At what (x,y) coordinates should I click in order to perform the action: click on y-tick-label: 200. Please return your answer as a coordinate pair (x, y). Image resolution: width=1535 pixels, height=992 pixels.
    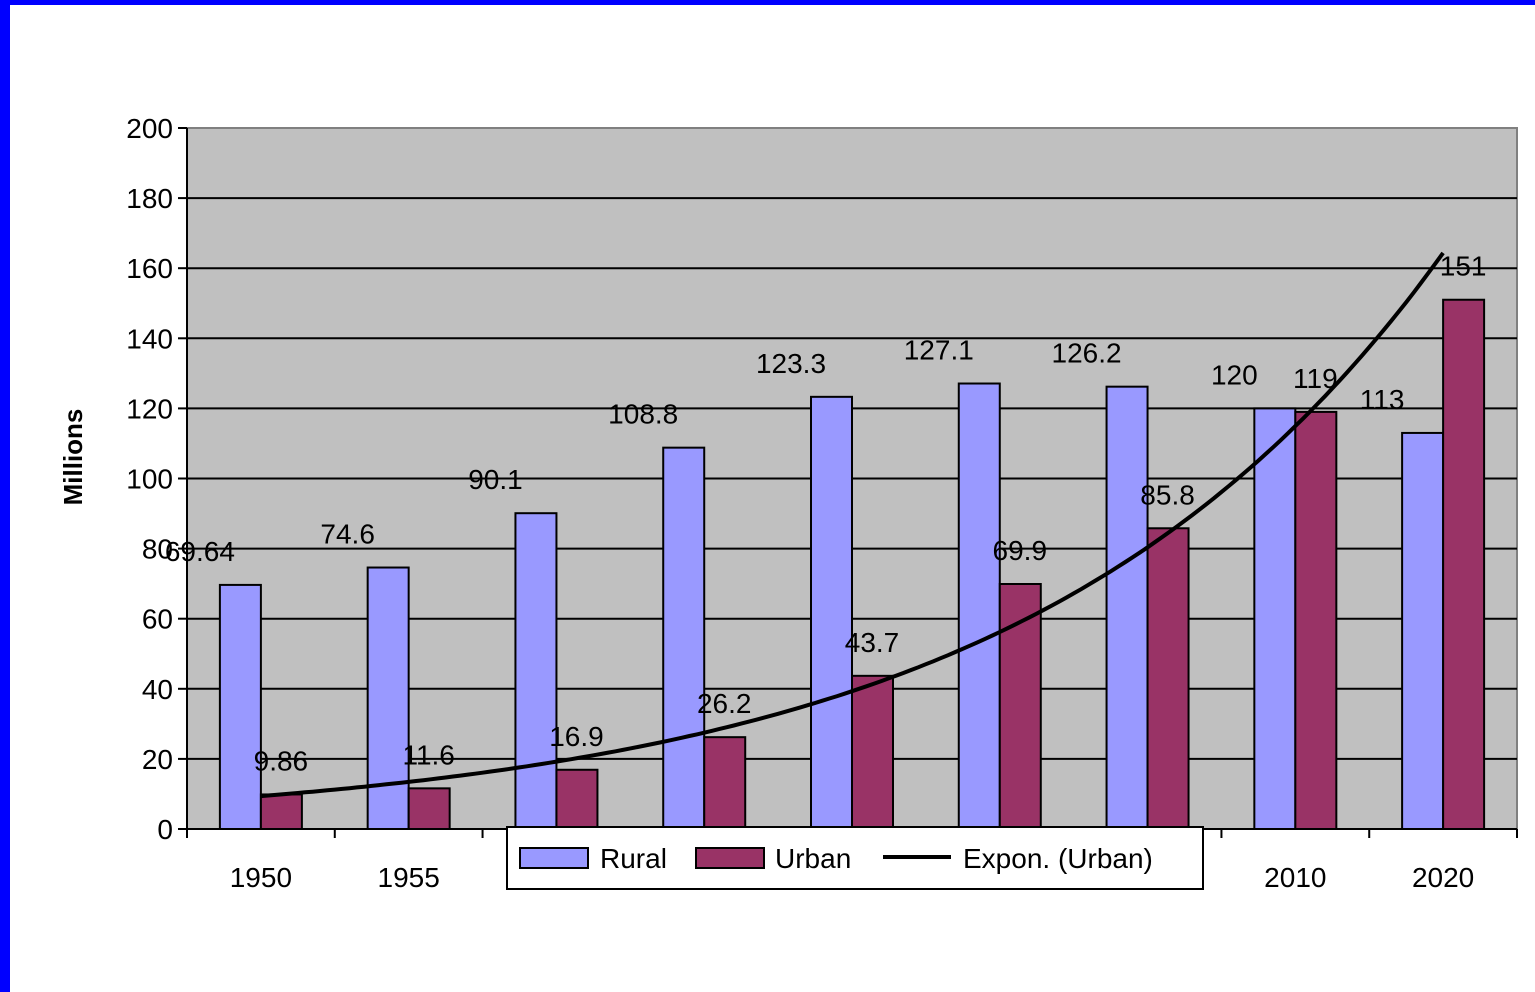
    Looking at the image, I should click on (149, 128).